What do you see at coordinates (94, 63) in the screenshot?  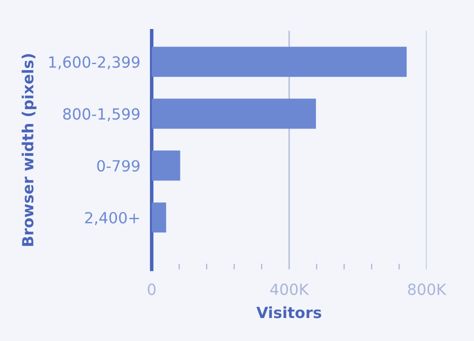 I see `y-tick-label: 1,600-2,399` at bounding box center [94, 63].